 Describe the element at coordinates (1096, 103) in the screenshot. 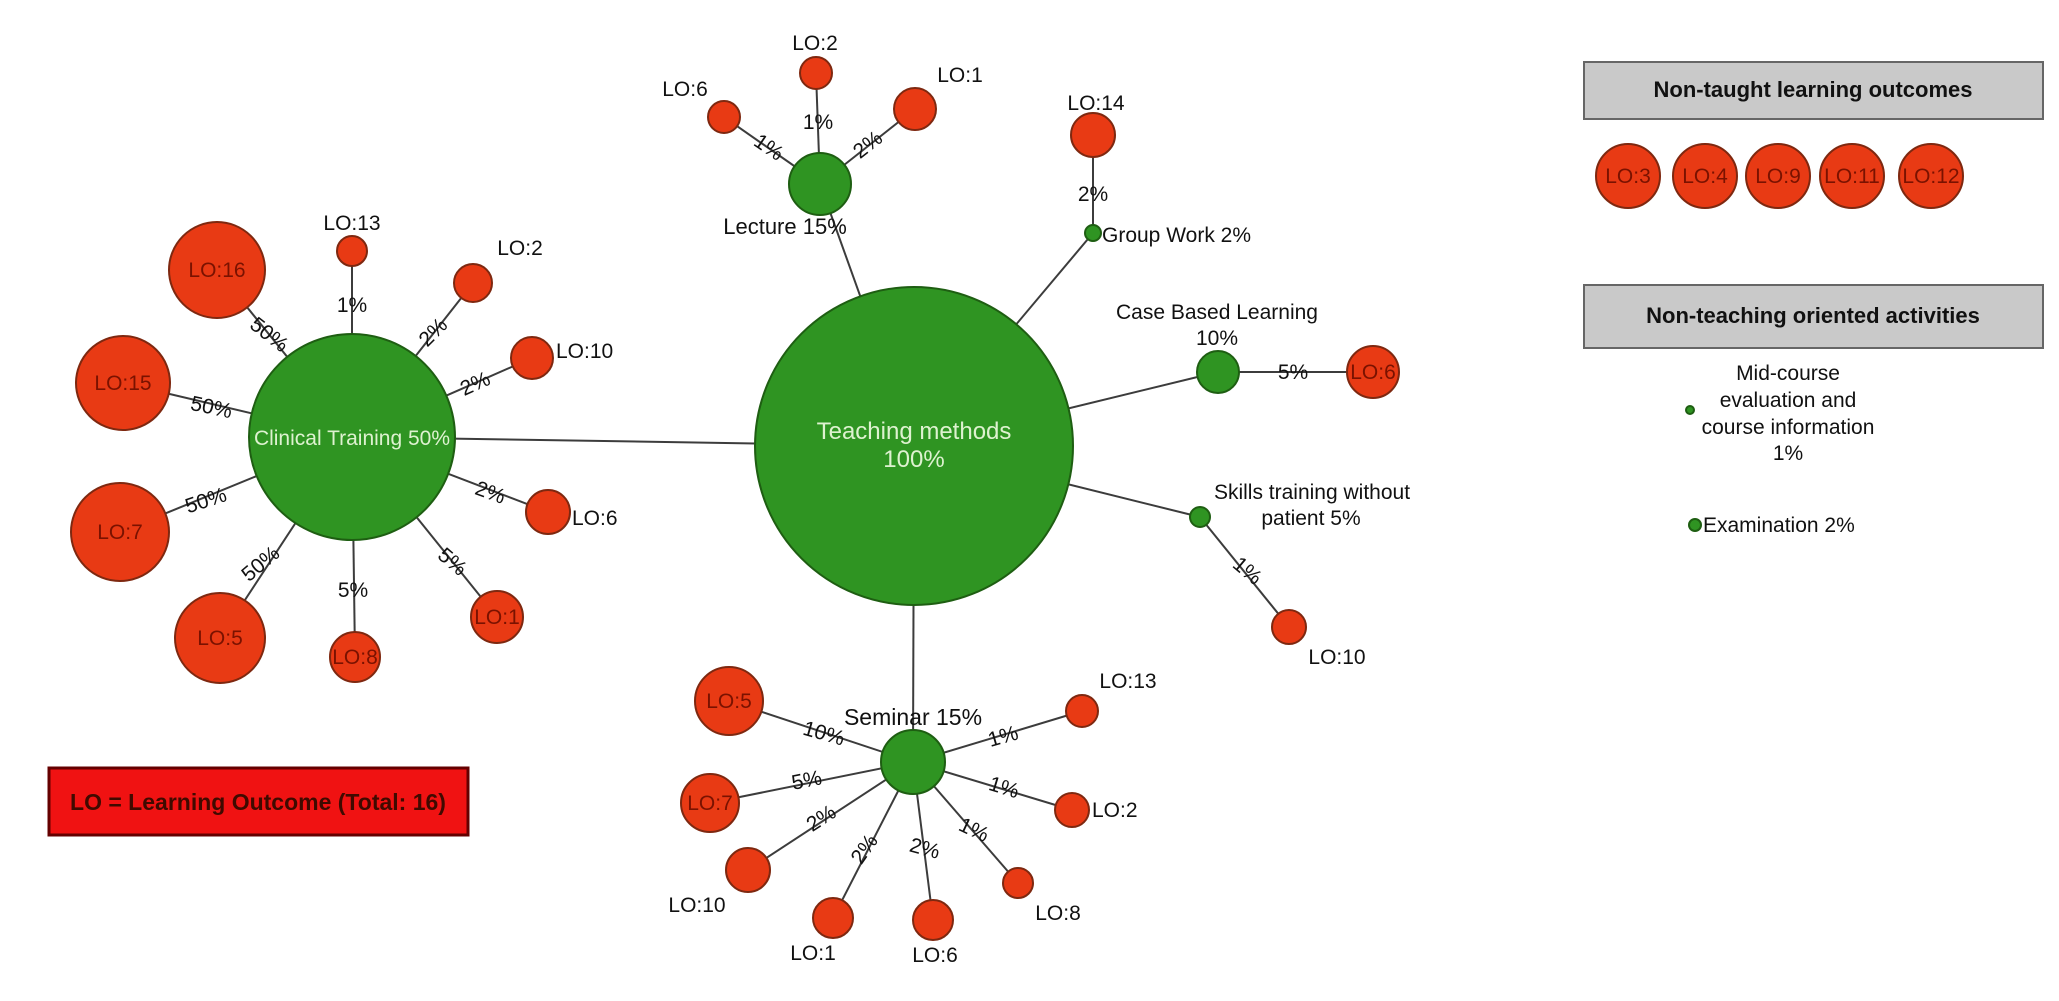

I see `groupwork-lo14-label: LO:14` at that location.